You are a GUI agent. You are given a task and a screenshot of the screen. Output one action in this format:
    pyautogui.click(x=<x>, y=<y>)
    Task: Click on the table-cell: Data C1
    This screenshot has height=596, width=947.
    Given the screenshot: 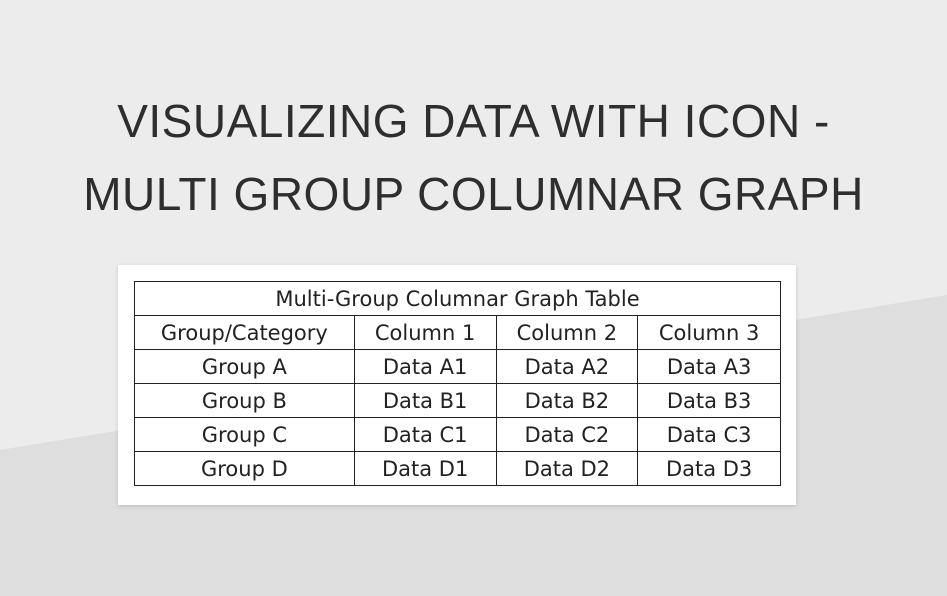 What is the action you would take?
    pyautogui.click(x=425, y=434)
    